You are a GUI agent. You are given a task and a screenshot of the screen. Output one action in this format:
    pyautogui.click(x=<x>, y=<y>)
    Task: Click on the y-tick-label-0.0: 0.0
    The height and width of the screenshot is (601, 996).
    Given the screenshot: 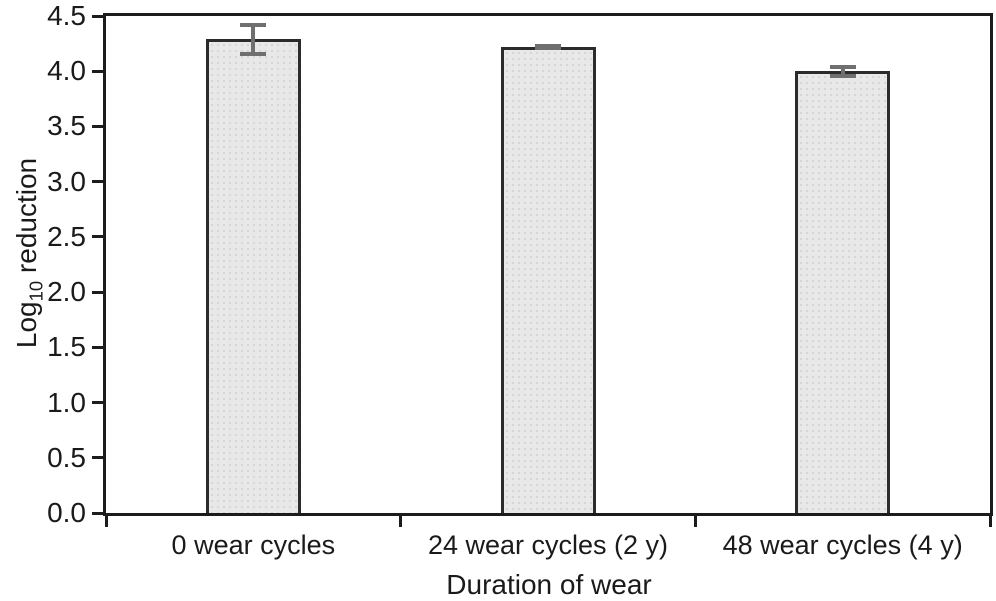 What is the action you would take?
    pyautogui.click(x=66, y=512)
    